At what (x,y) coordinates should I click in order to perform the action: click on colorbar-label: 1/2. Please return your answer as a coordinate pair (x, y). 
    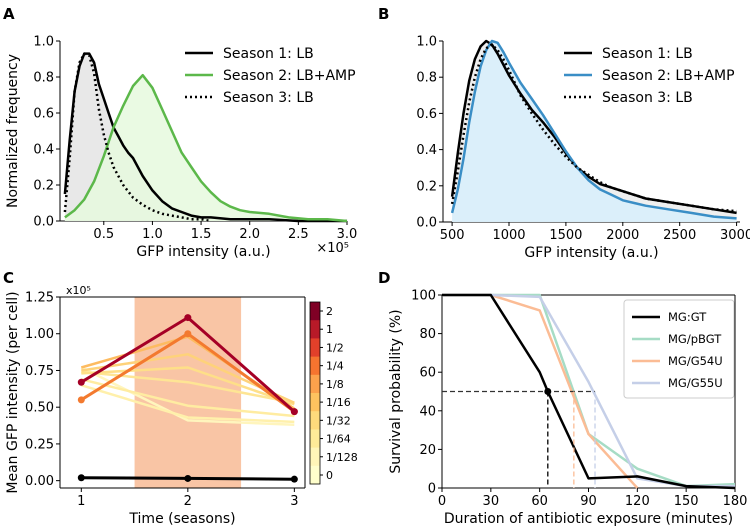
    Looking at the image, I should click on (335, 347).